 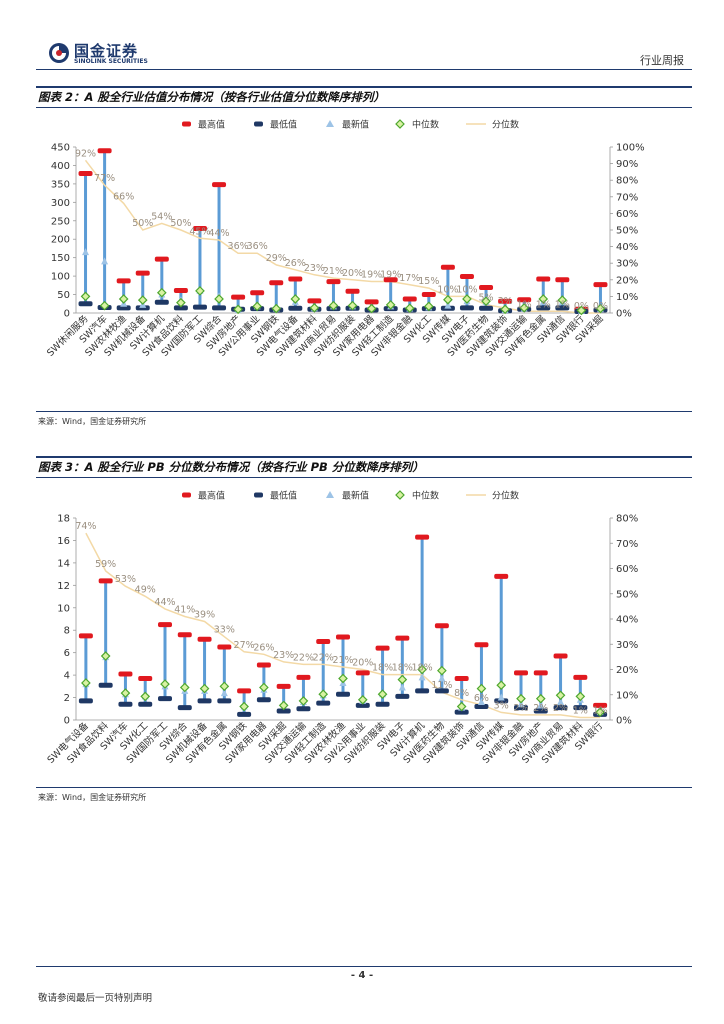 I want to click on percentile-data-label: 26%, so click(x=263, y=647).